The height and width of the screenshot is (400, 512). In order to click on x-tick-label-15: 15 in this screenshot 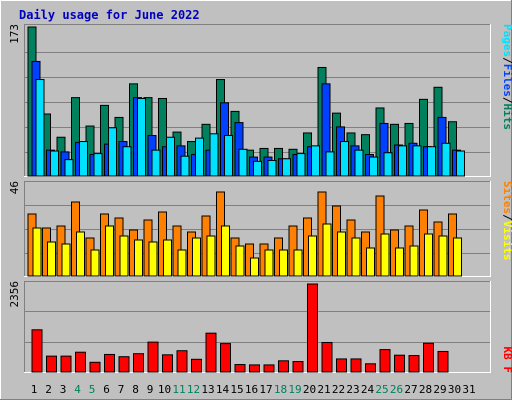, I will do `click(236, 389)`.